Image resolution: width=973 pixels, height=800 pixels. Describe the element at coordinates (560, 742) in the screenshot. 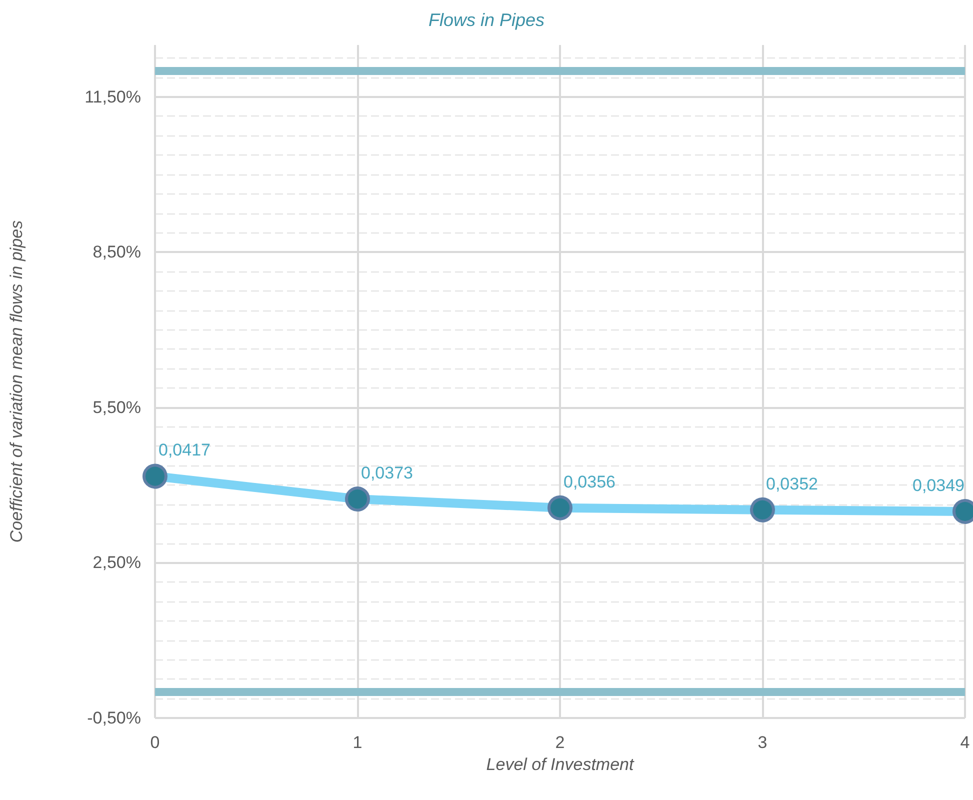

I see `x-tick-label: 2` at that location.